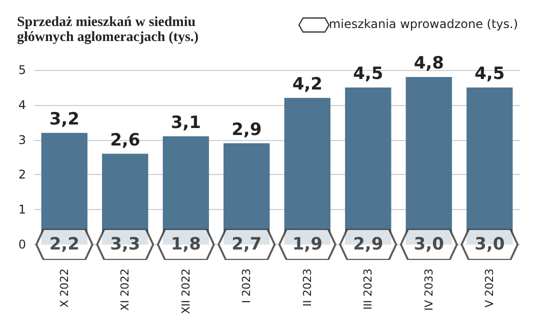  Describe the element at coordinates (185, 291) in the screenshot. I see `x-tick-label: XII 2022` at that location.